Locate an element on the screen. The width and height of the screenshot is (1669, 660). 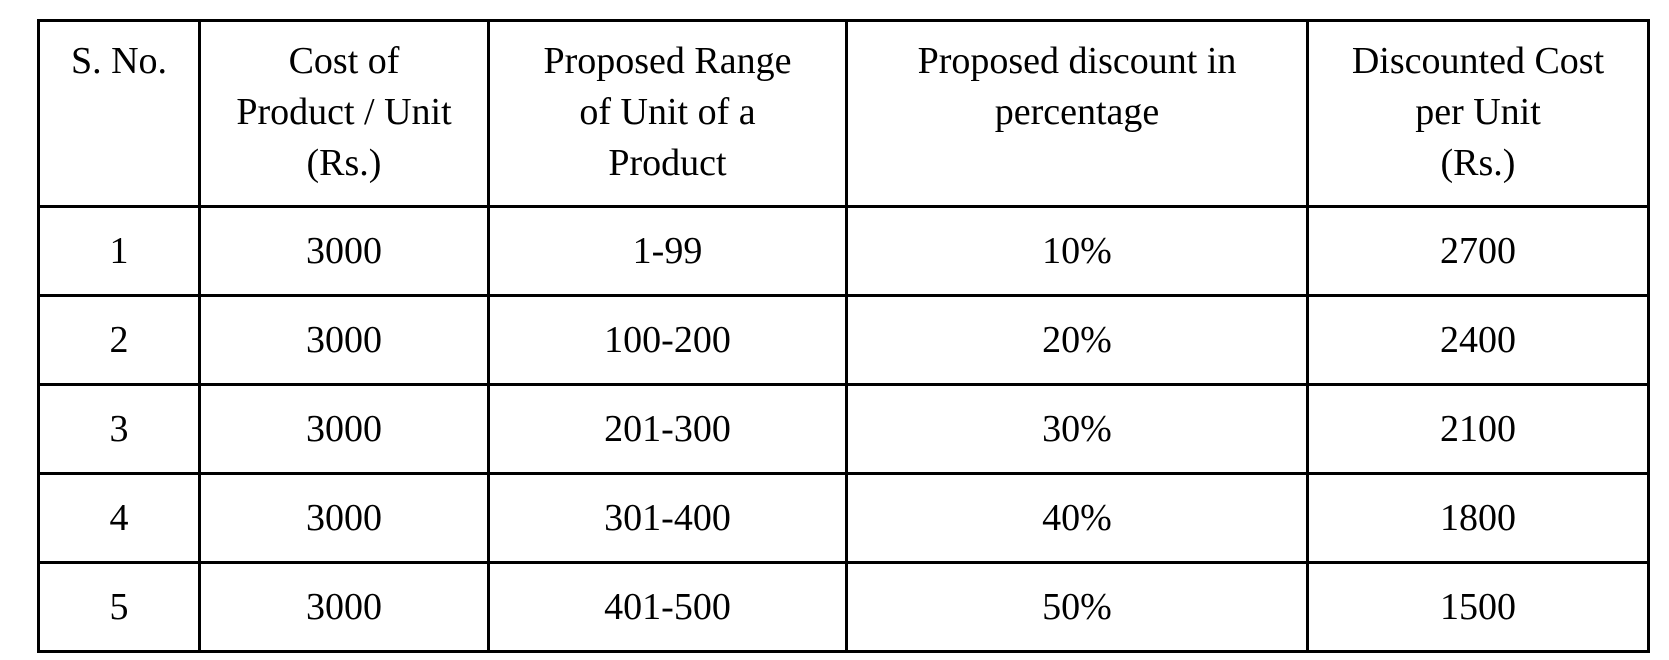
cell-serial-number: 3 is located at coordinates (119, 429).